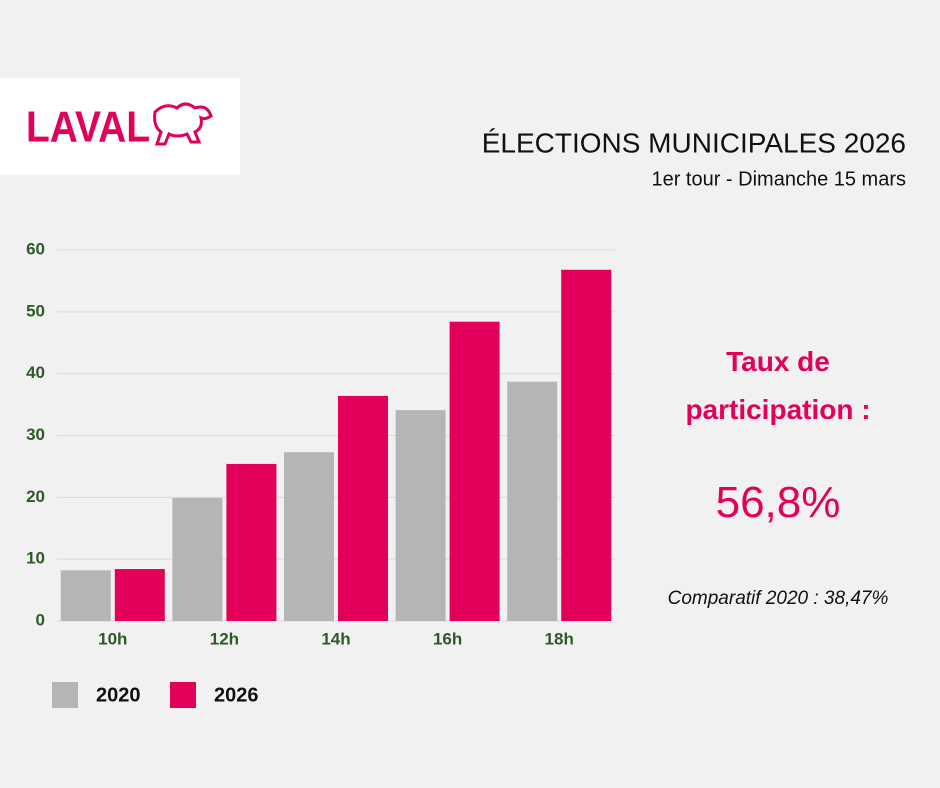 Image resolution: width=940 pixels, height=788 pixels. What do you see at coordinates (224, 638) in the screenshot?
I see `x-tick-label: 12h` at bounding box center [224, 638].